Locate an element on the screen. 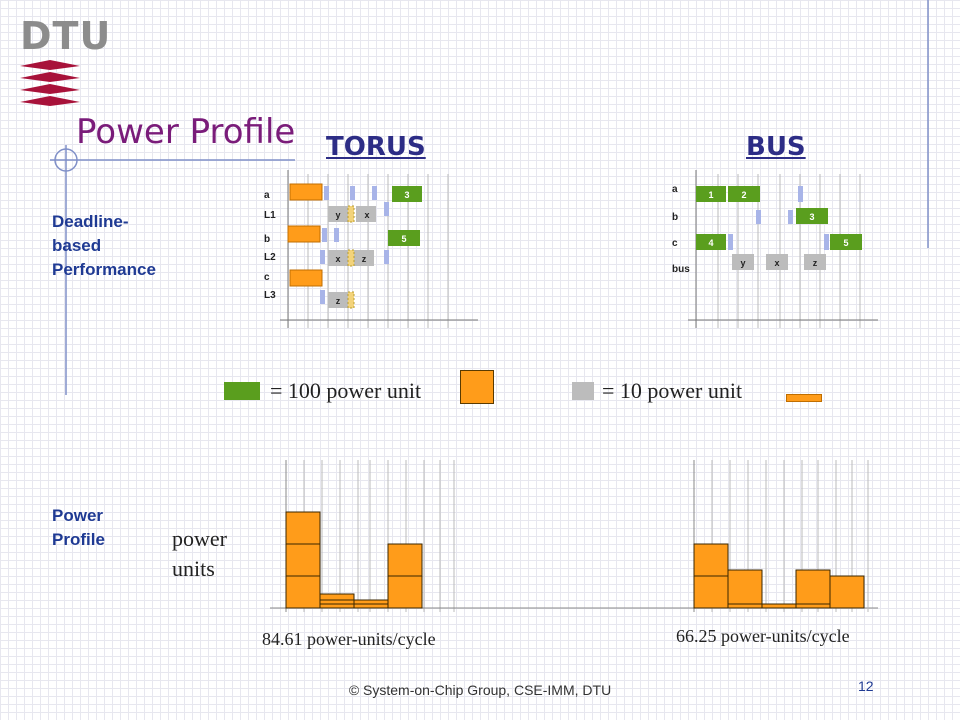  torus-schedule: 3 5 y x x z z is located at coordinates (379, 249).